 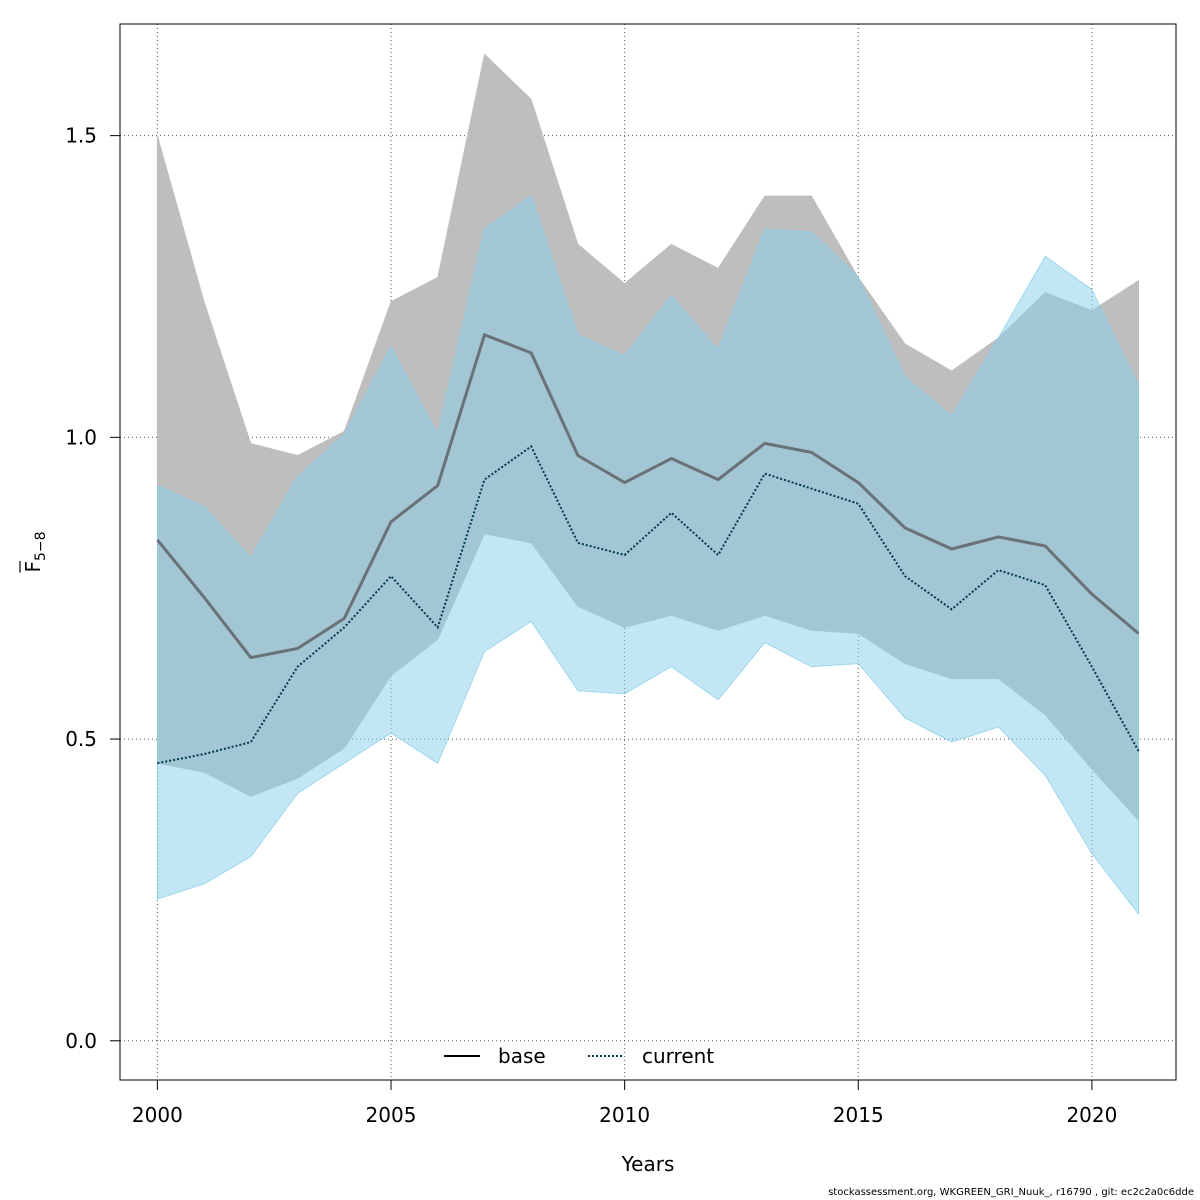 I want to click on legend-label-current: current, so click(x=678, y=1056).